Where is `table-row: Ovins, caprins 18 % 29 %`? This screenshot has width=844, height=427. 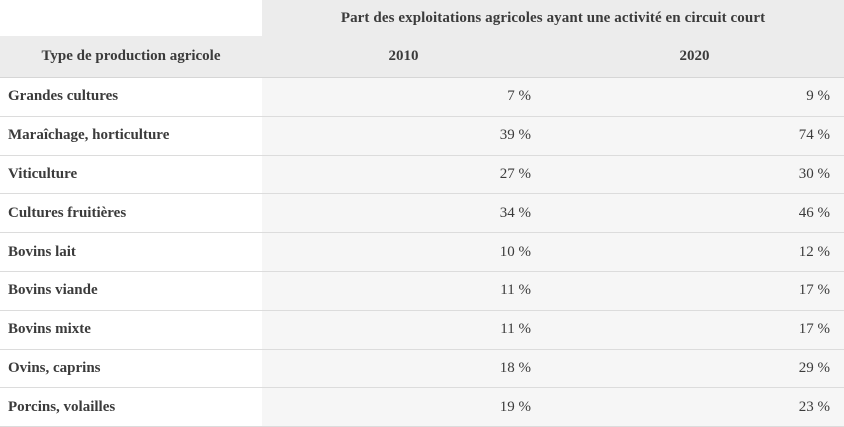
table-row: Ovins, caprins 18 % 29 % is located at coordinates (422, 369).